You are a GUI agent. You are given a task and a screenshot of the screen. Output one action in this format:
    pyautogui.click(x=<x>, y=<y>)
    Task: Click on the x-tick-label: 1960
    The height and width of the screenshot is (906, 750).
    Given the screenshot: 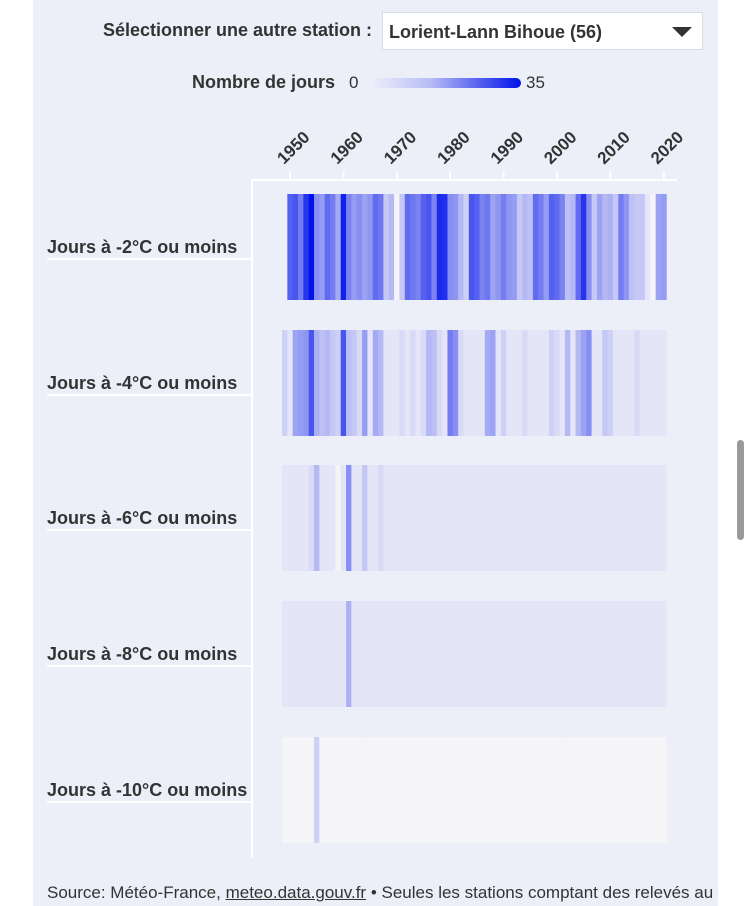 What is the action you would take?
    pyautogui.click(x=347, y=148)
    